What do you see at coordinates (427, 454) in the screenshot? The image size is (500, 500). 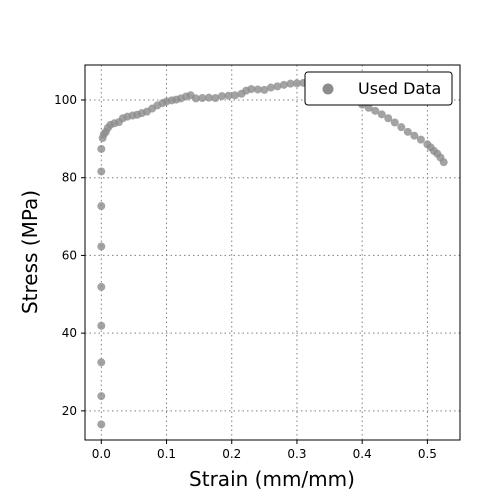 I see `x-tick-label: 0.5` at bounding box center [427, 454].